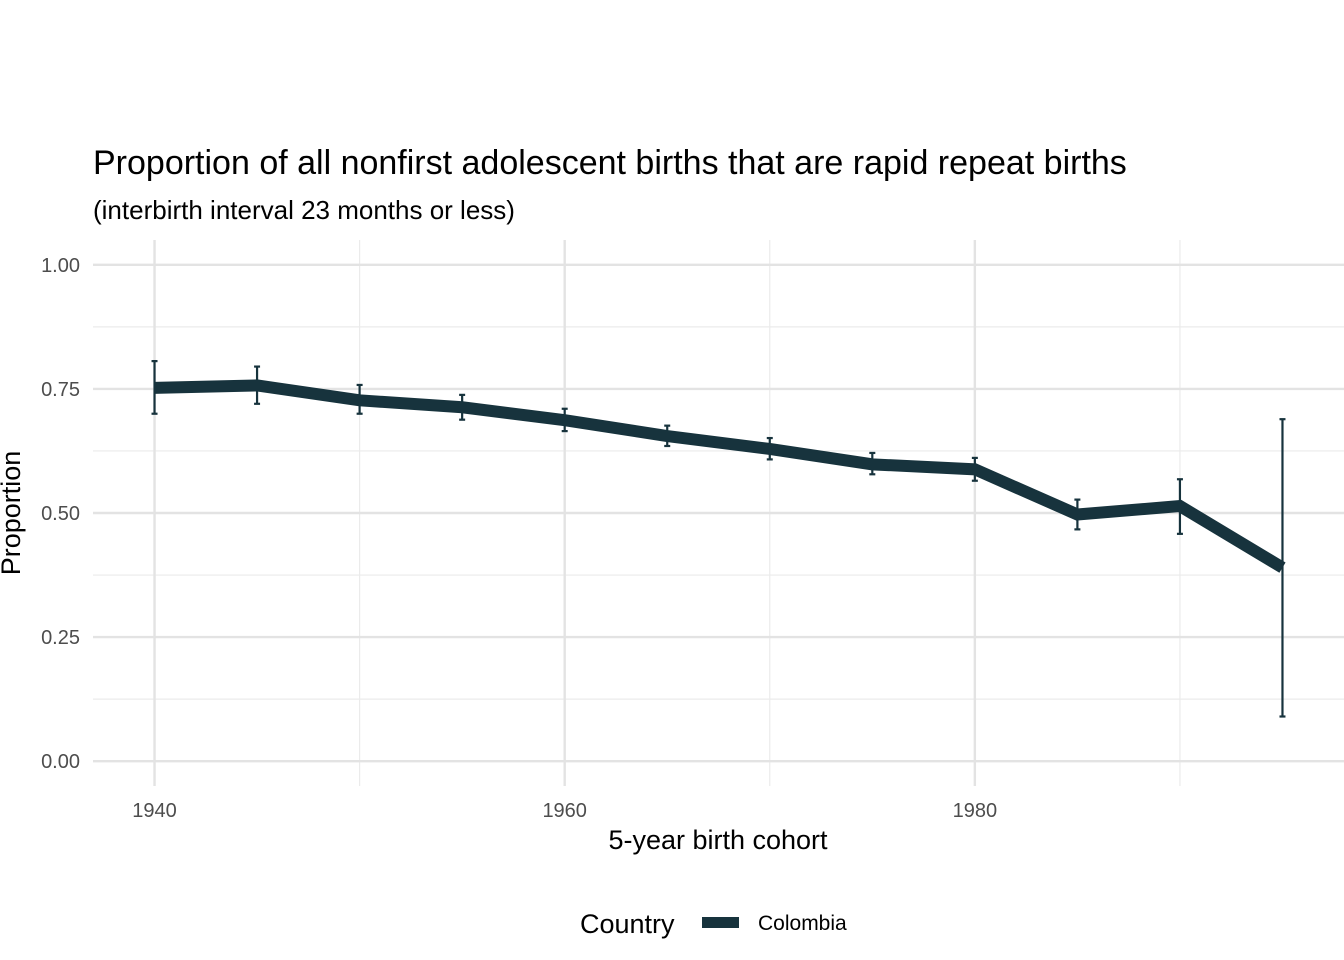  Describe the element at coordinates (802, 923) in the screenshot. I see `legend-label: Colombia` at that location.